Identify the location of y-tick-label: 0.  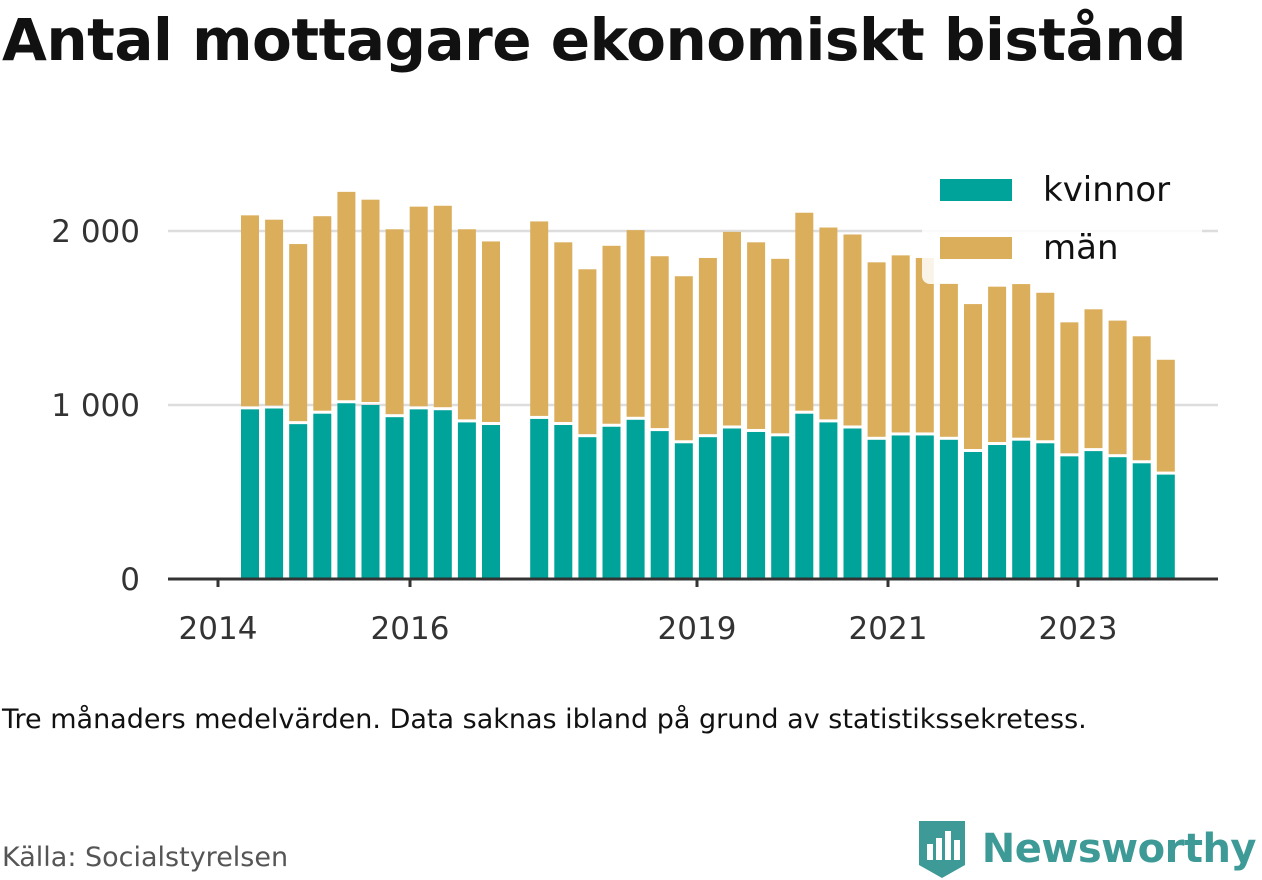
(130, 580).